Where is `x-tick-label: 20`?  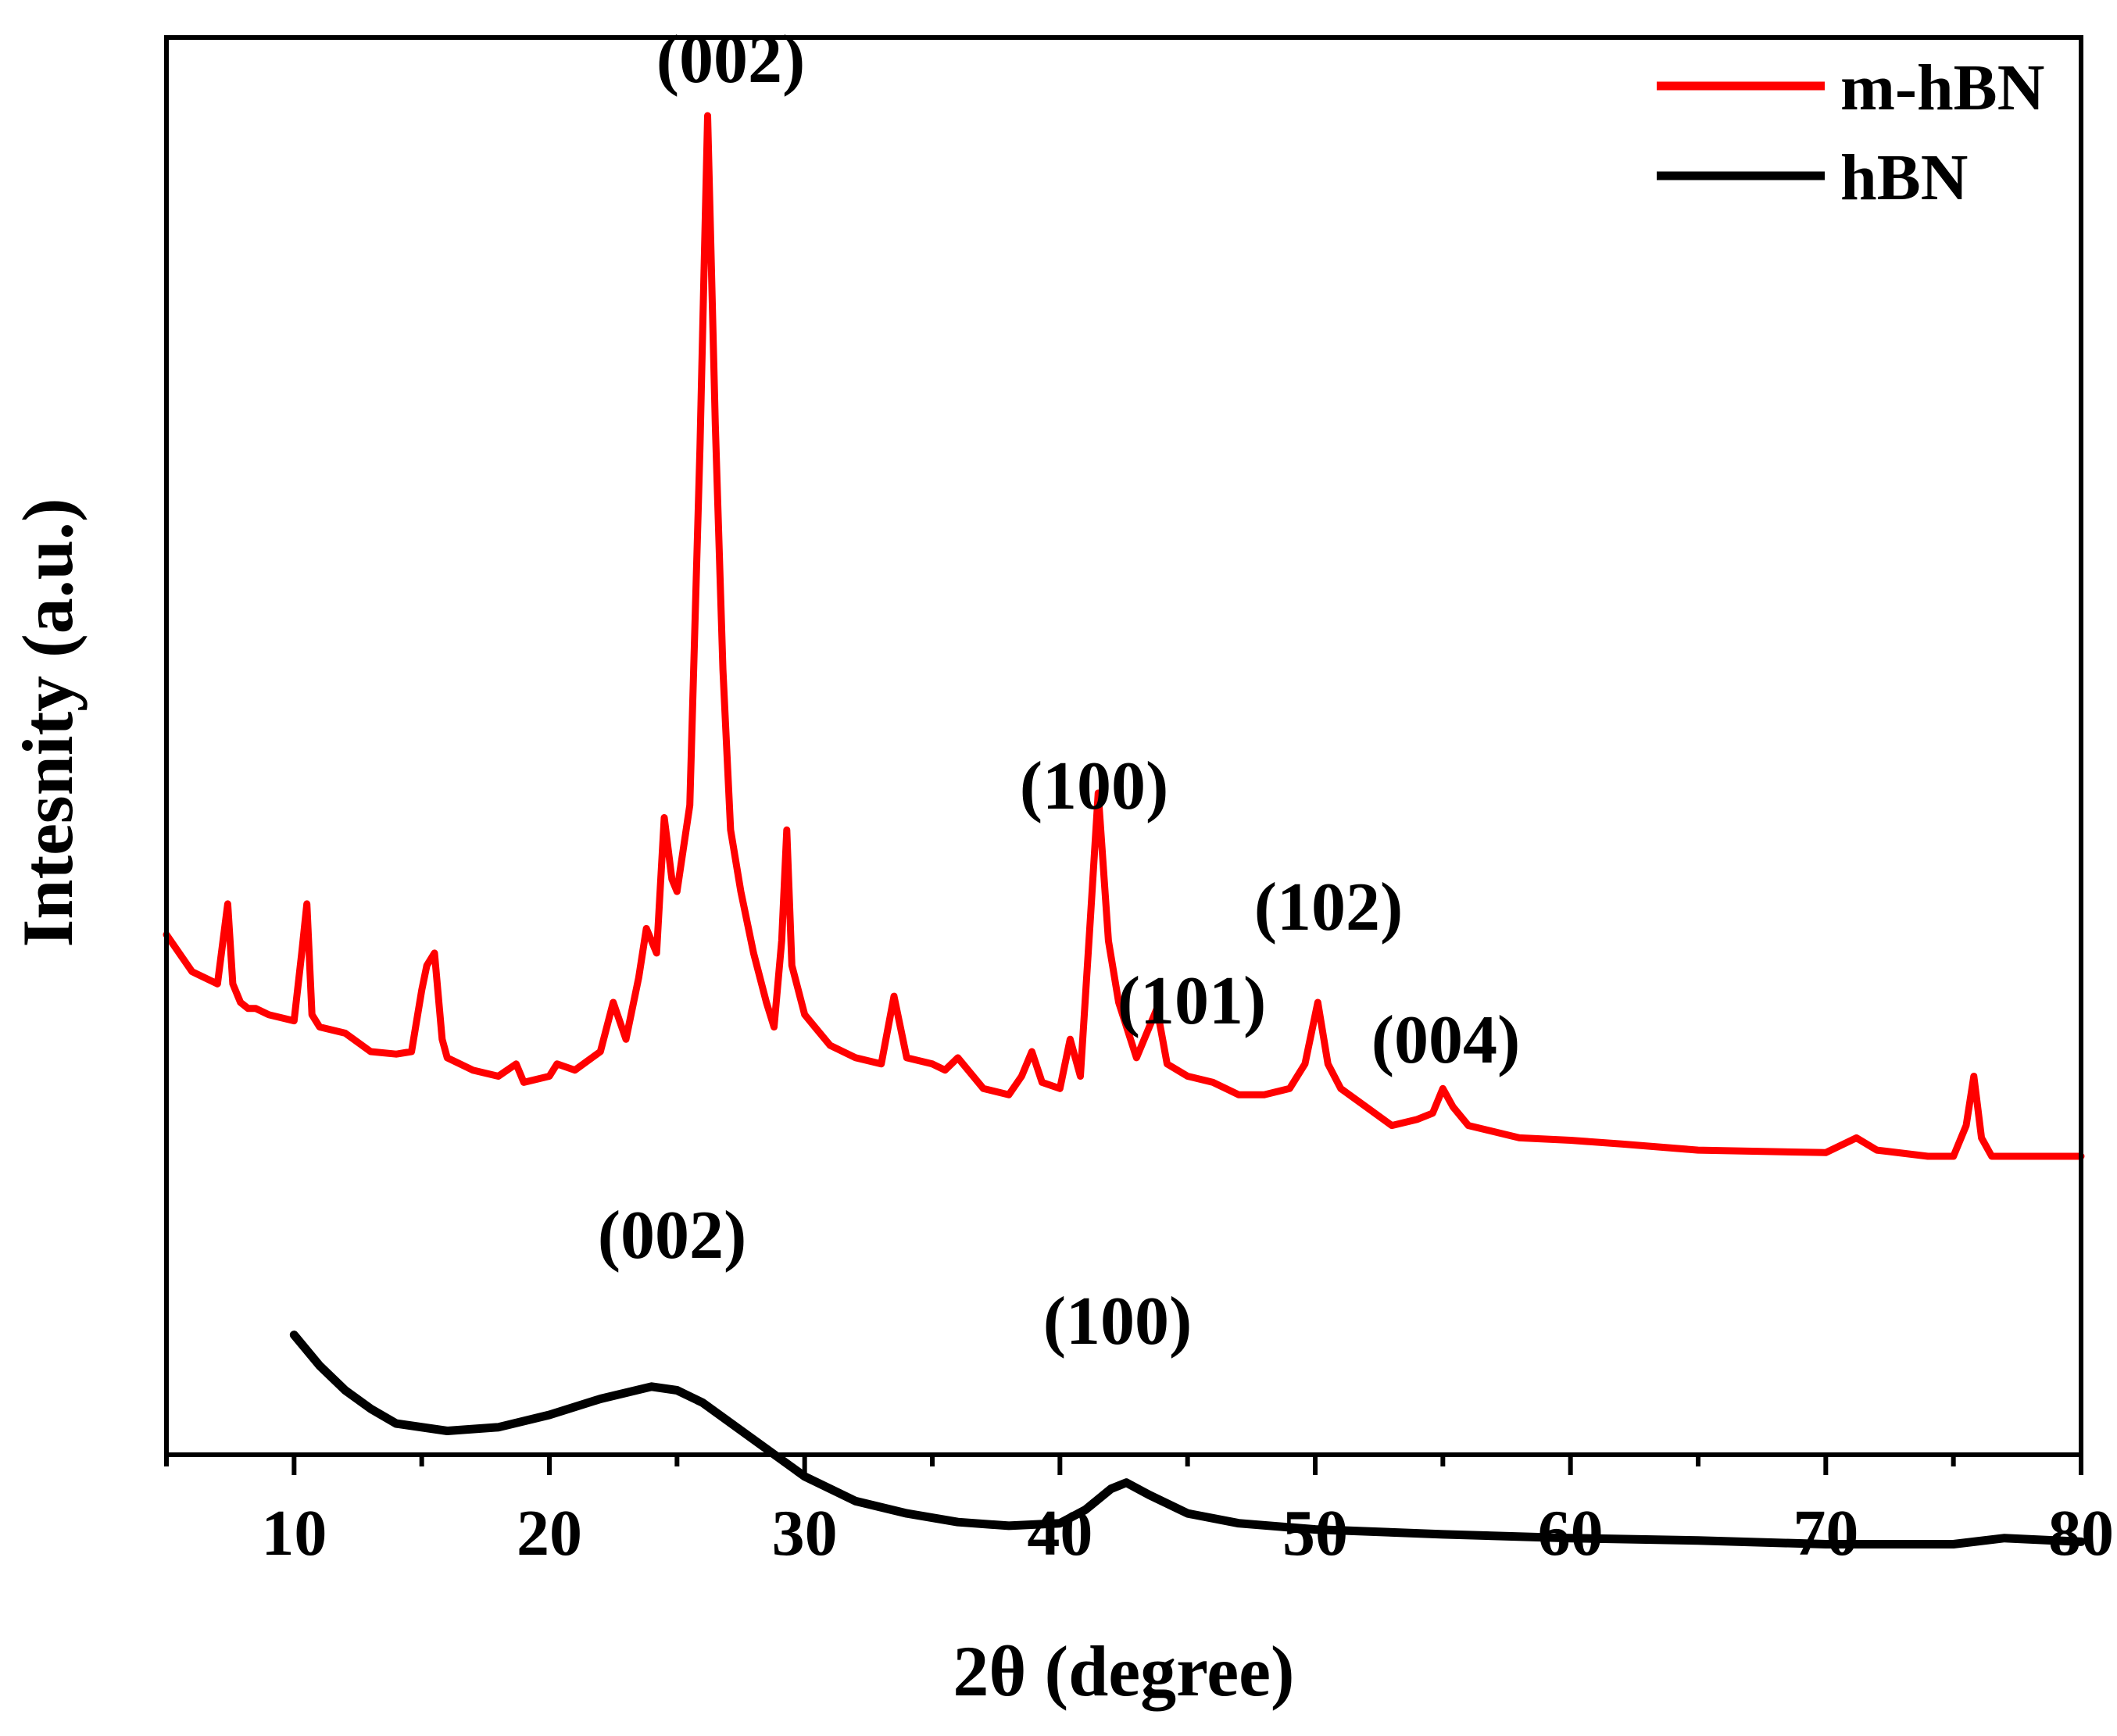 x-tick-label: 20 is located at coordinates (549, 1533).